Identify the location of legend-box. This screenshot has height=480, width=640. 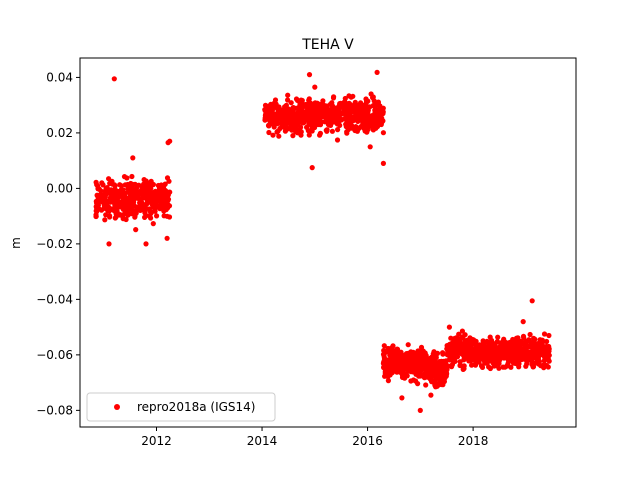
(181, 407).